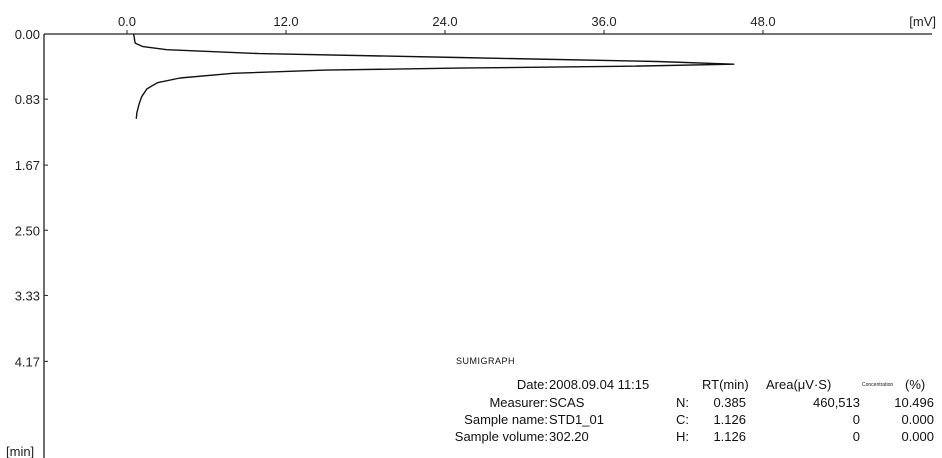 The width and height of the screenshot is (942, 458). I want to click on x-tick-label: 36.0, so click(603, 21).